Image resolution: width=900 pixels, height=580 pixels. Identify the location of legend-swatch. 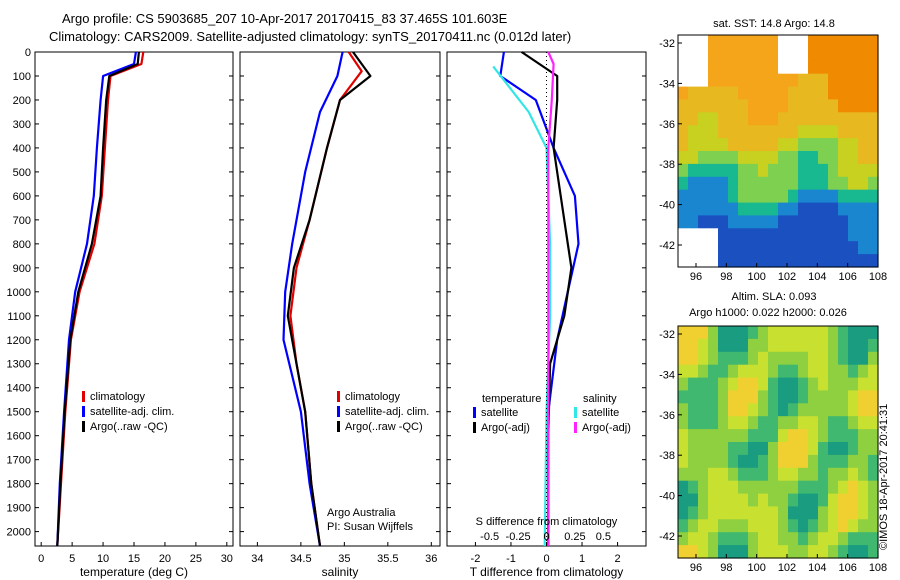
(338, 396).